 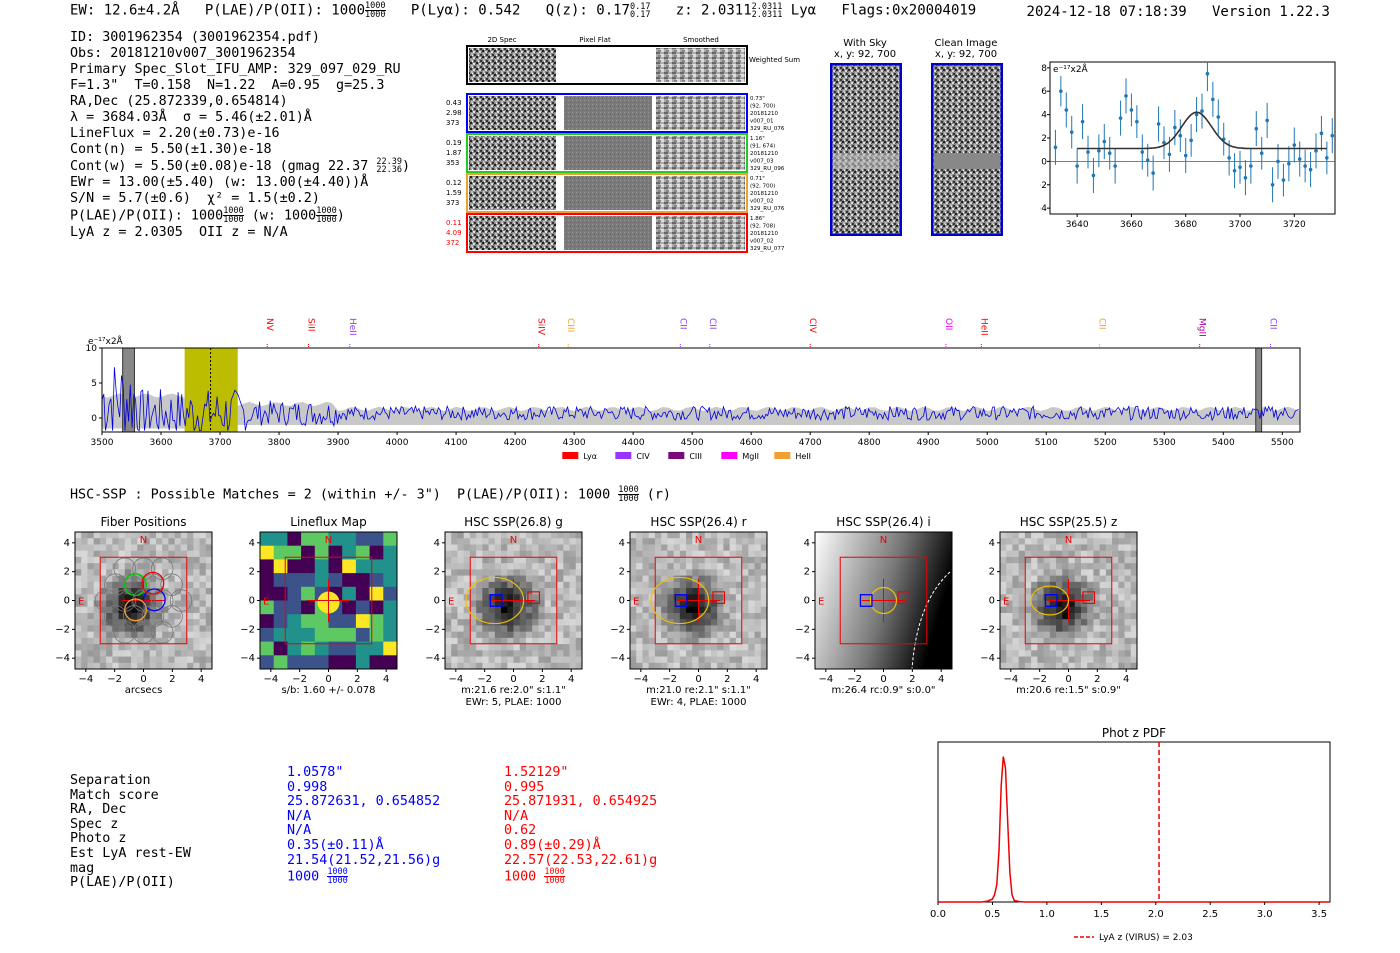 I want to click on hsc-search-box, so click(x=1068, y=600).